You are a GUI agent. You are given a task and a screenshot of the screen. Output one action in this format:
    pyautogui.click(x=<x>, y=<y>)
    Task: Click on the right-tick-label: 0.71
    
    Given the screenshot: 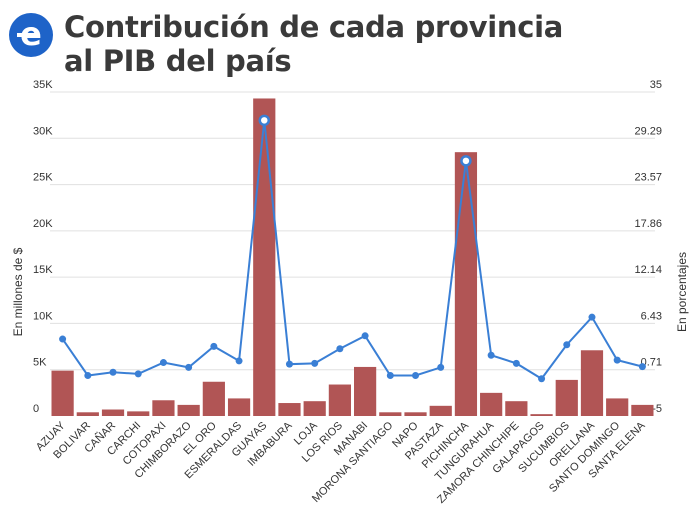 What is the action you would take?
    pyautogui.click(x=651, y=363)
    